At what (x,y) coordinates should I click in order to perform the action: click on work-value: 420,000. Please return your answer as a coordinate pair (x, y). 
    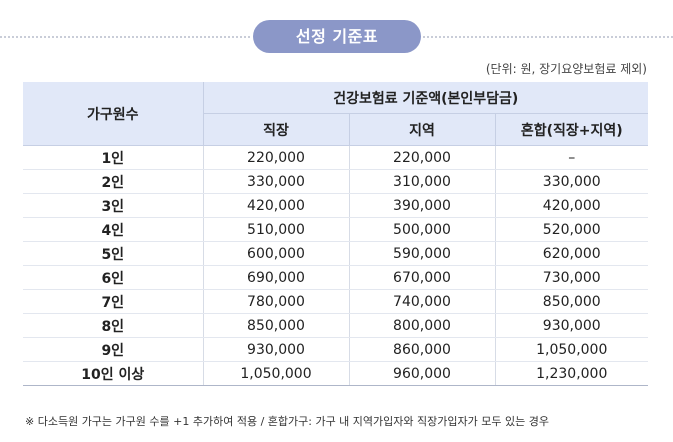
    Looking at the image, I should click on (276, 205).